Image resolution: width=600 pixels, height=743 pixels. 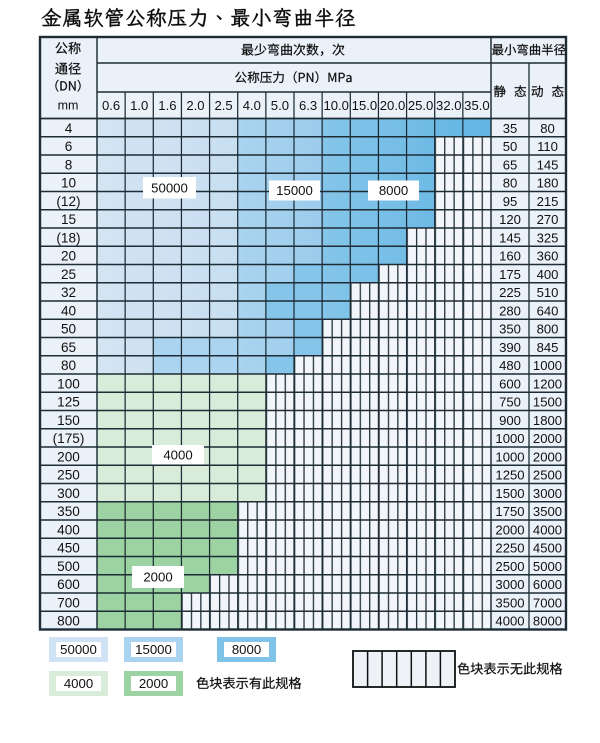 I want to click on svg-text: 1750, so click(x=509, y=511).